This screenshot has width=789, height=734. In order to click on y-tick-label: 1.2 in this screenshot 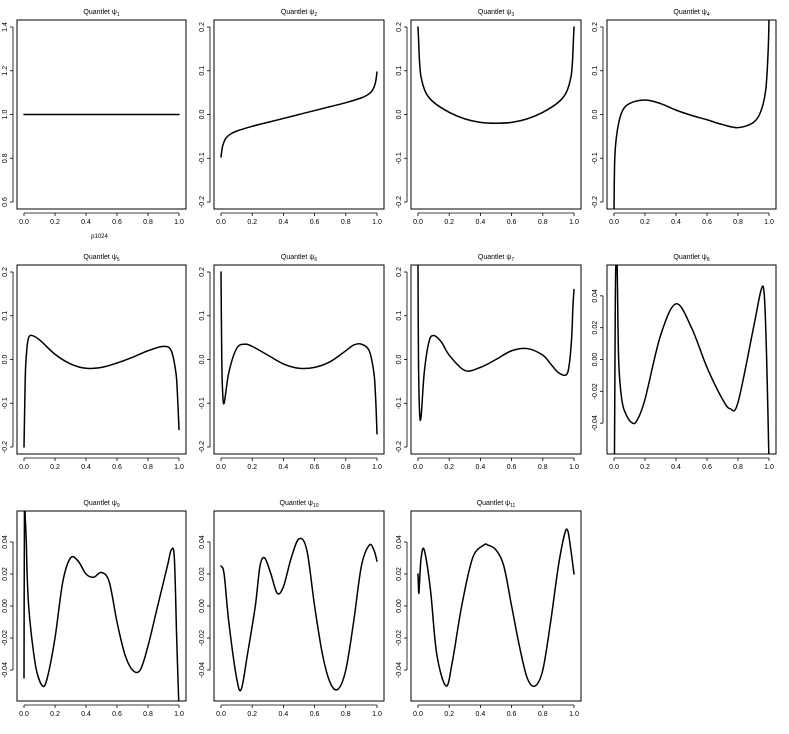, I will do `click(5, 71)`.